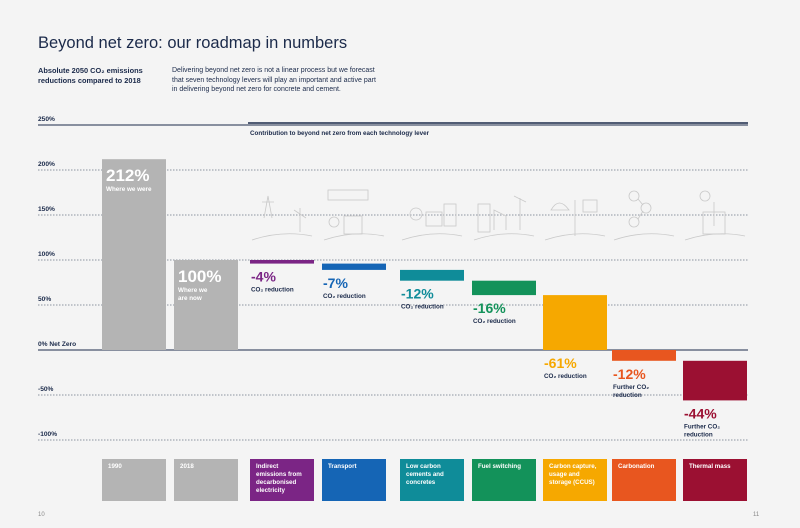  I want to click on ccus-icon, so click(575, 220).